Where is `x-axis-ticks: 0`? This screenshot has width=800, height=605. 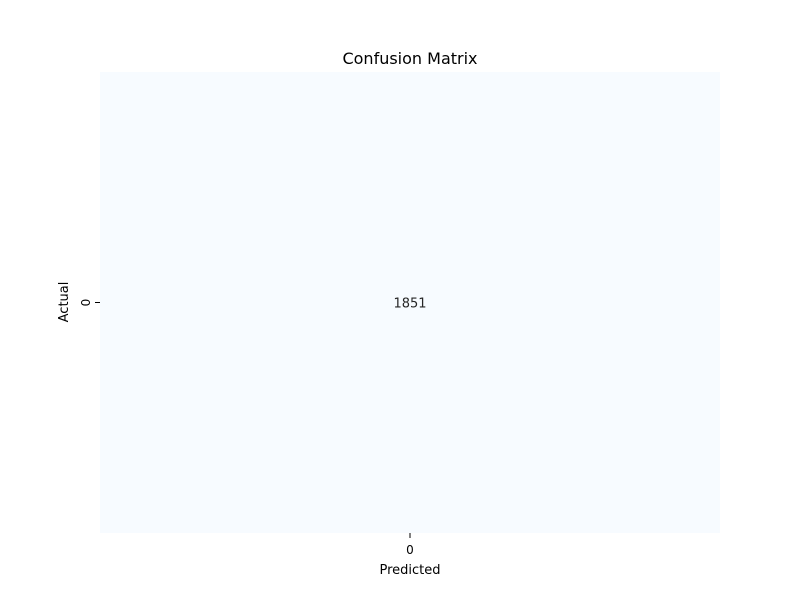 x-axis-ticks: 0 is located at coordinates (410, 545).